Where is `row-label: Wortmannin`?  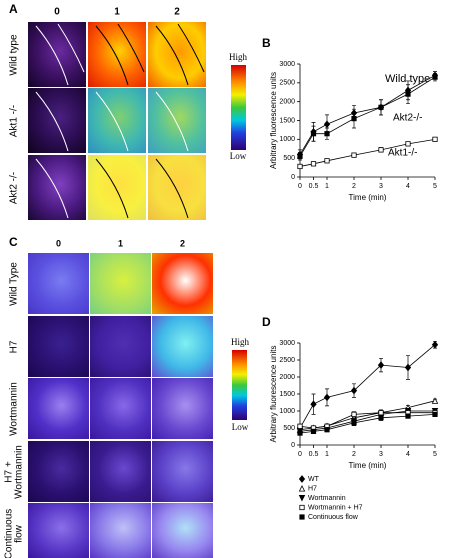
row-label: Wortmannin is located at coordinates (13, 408).